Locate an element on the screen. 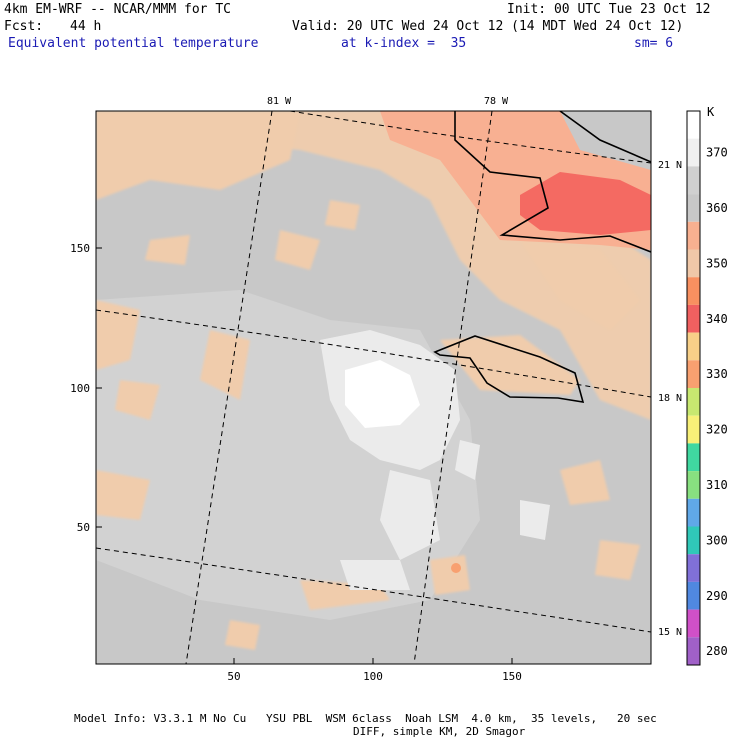 Image resolution: width=740 pixels, height=740 pixels. lat-label-21n: 21 N is located at coordinates (670, 165).